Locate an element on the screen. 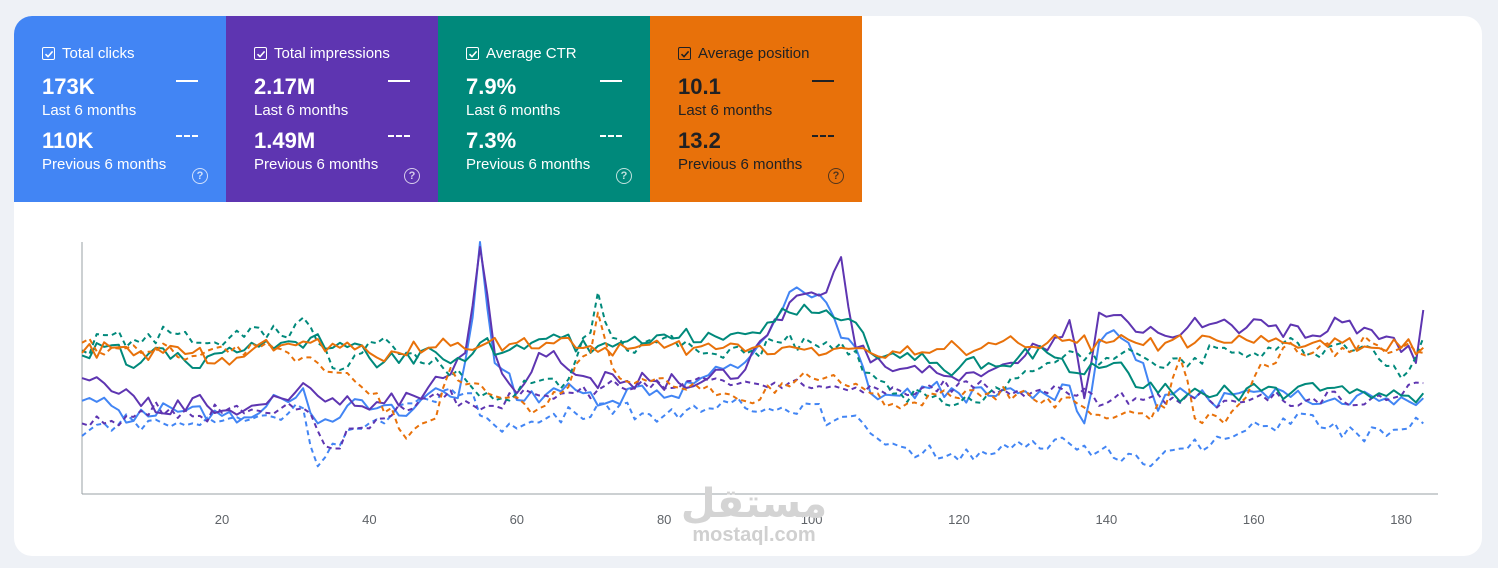 Image resolution: width=1498 pixels, height=568 pixels. metric-previous-value: 7.3% is located at coordinates (491, 140).